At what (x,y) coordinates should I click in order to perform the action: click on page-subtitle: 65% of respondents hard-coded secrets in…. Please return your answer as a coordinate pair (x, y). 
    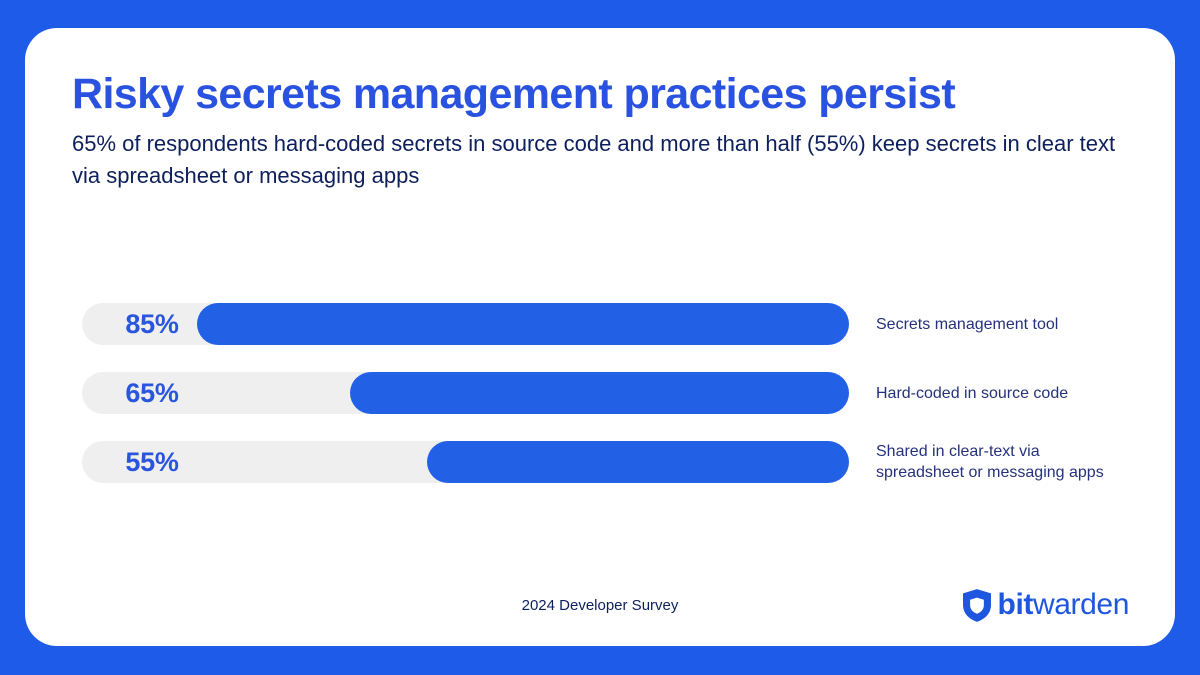
    Looking at the image, I should click on (594, 159).